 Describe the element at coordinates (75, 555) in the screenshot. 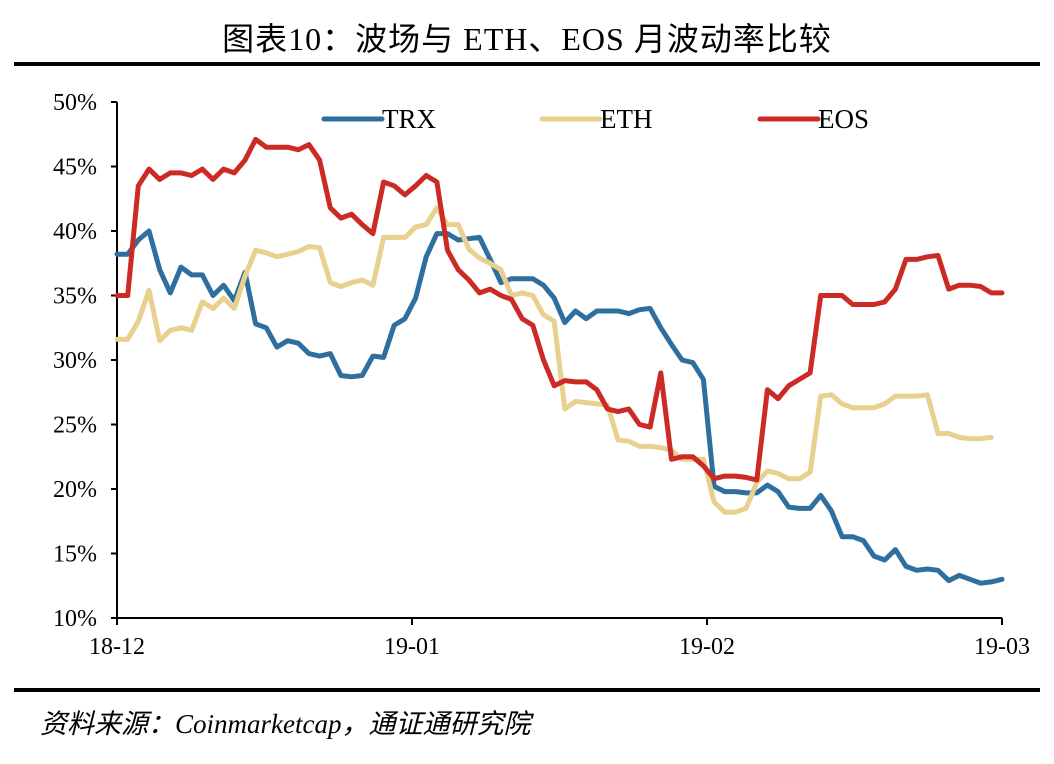

I see `y-tick-label: 15%` at that location.